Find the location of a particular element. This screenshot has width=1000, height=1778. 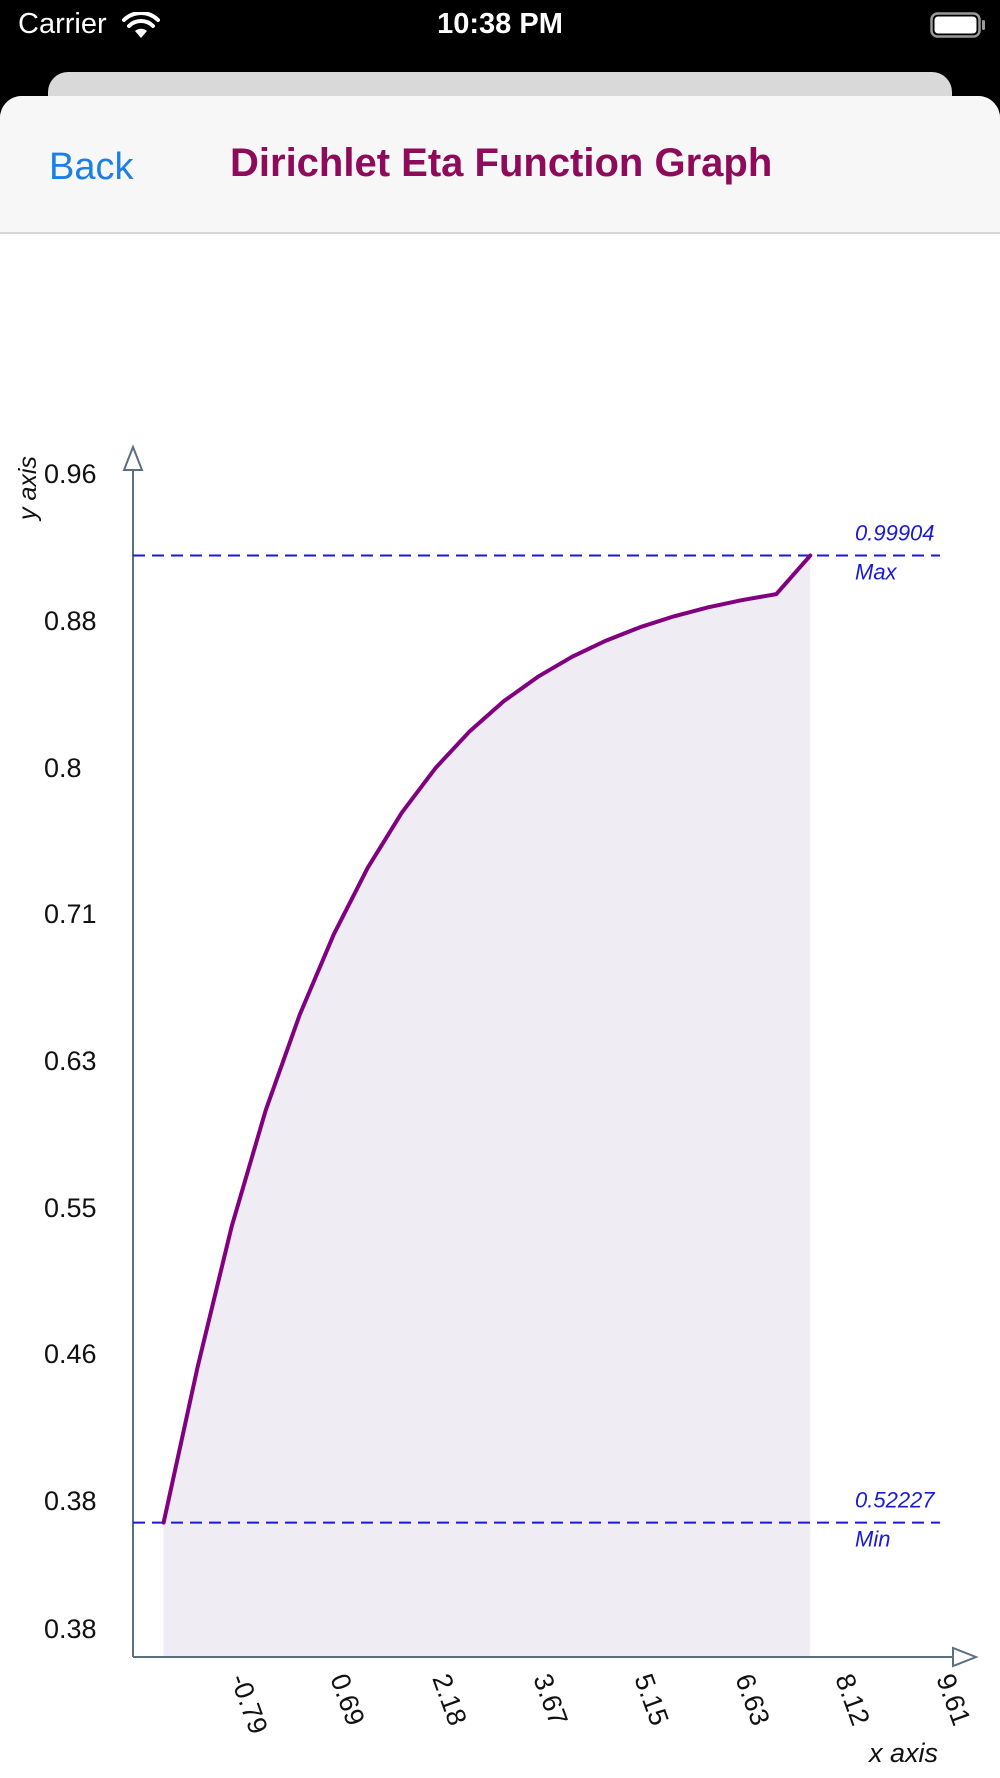

x-tick-label: 8.12 is located at coordinates (852, 1700).